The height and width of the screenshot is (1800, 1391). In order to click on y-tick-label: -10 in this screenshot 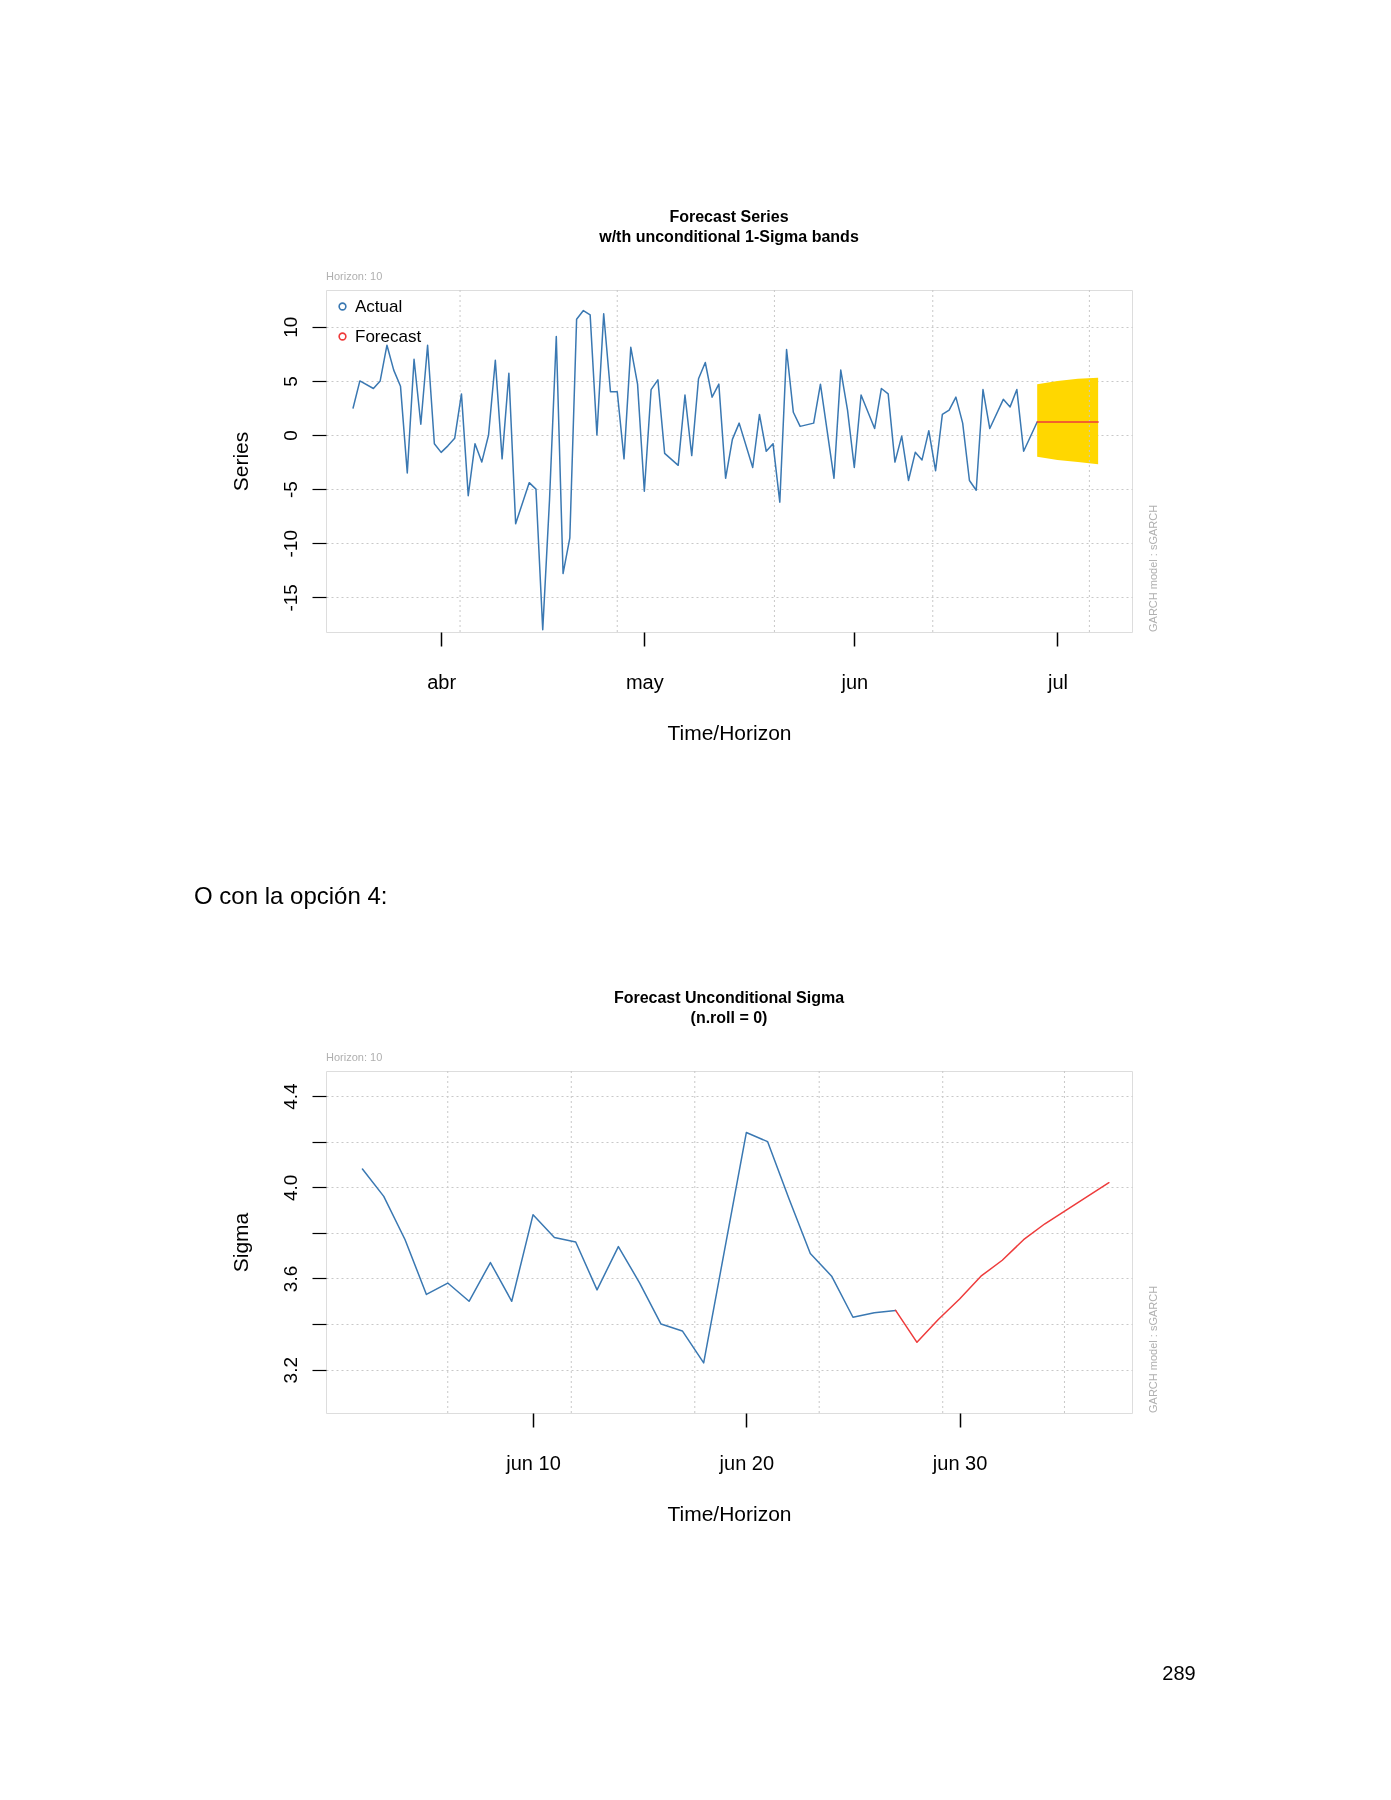, I will do `click(290, 544)`.